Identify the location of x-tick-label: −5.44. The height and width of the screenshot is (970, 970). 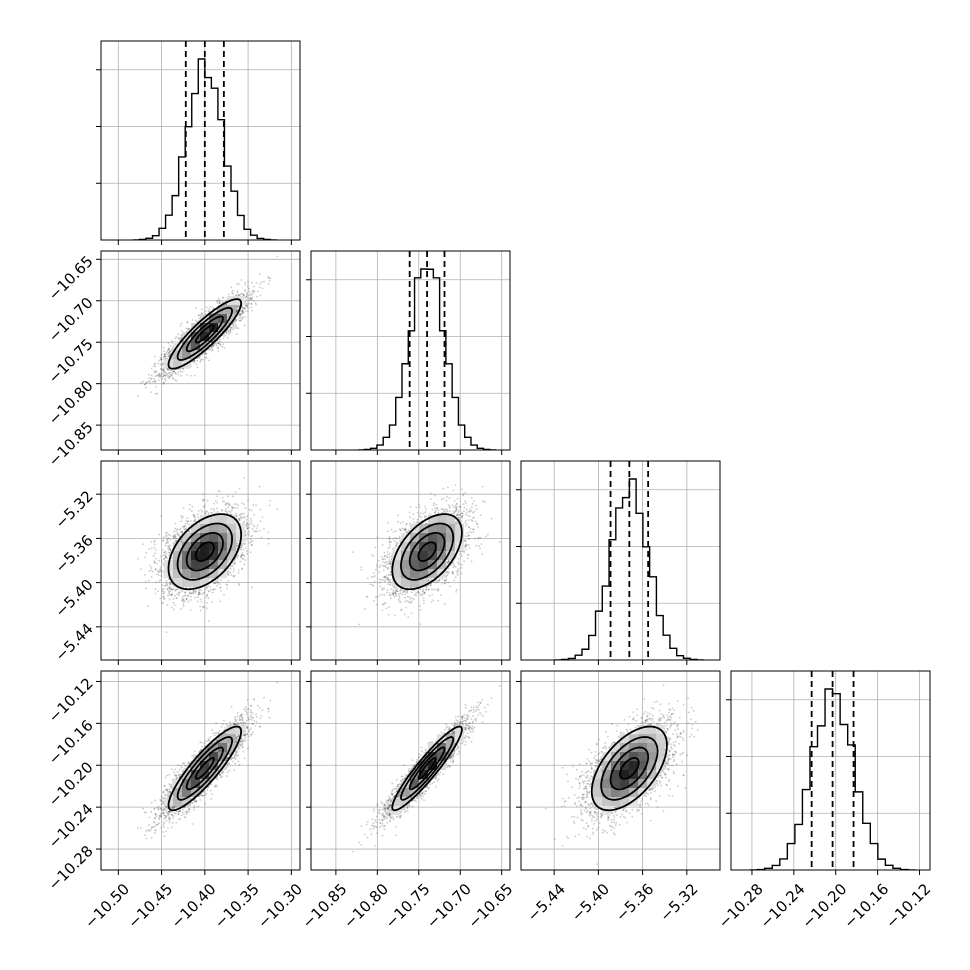
(546, 902).